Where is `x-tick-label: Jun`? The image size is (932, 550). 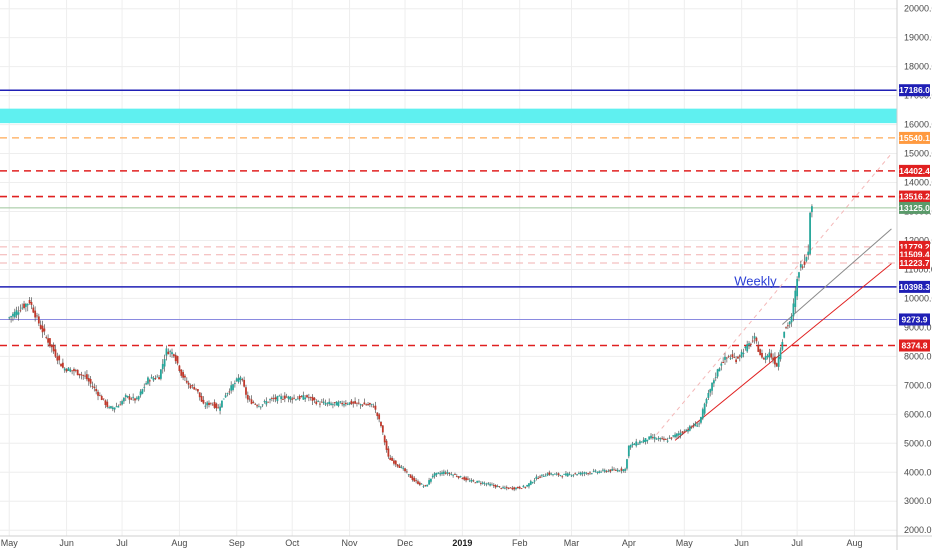
x-tick-label: Jun is located at coordinates (741, 543).